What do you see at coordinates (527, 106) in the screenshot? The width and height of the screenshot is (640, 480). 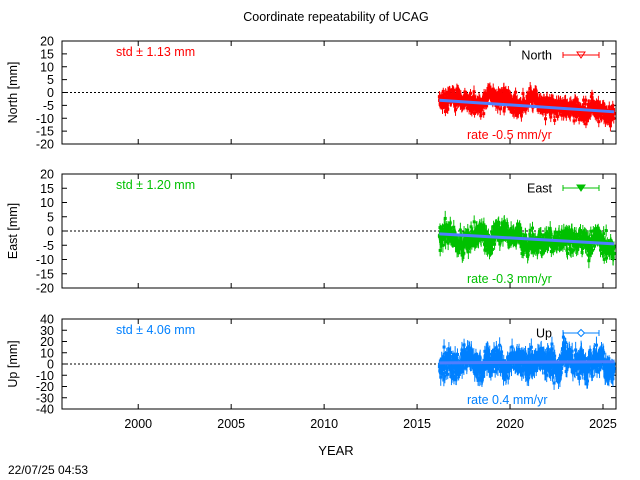 I see `trend-line` at bounding box center [527, 106].